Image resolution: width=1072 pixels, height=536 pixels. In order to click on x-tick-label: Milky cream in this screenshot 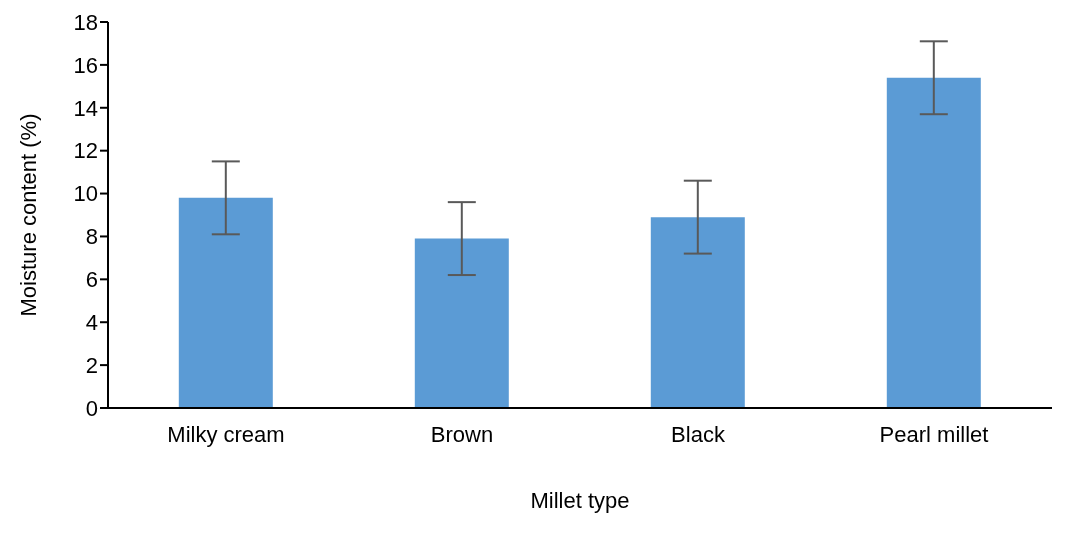, I will do `click(226, 434)`.